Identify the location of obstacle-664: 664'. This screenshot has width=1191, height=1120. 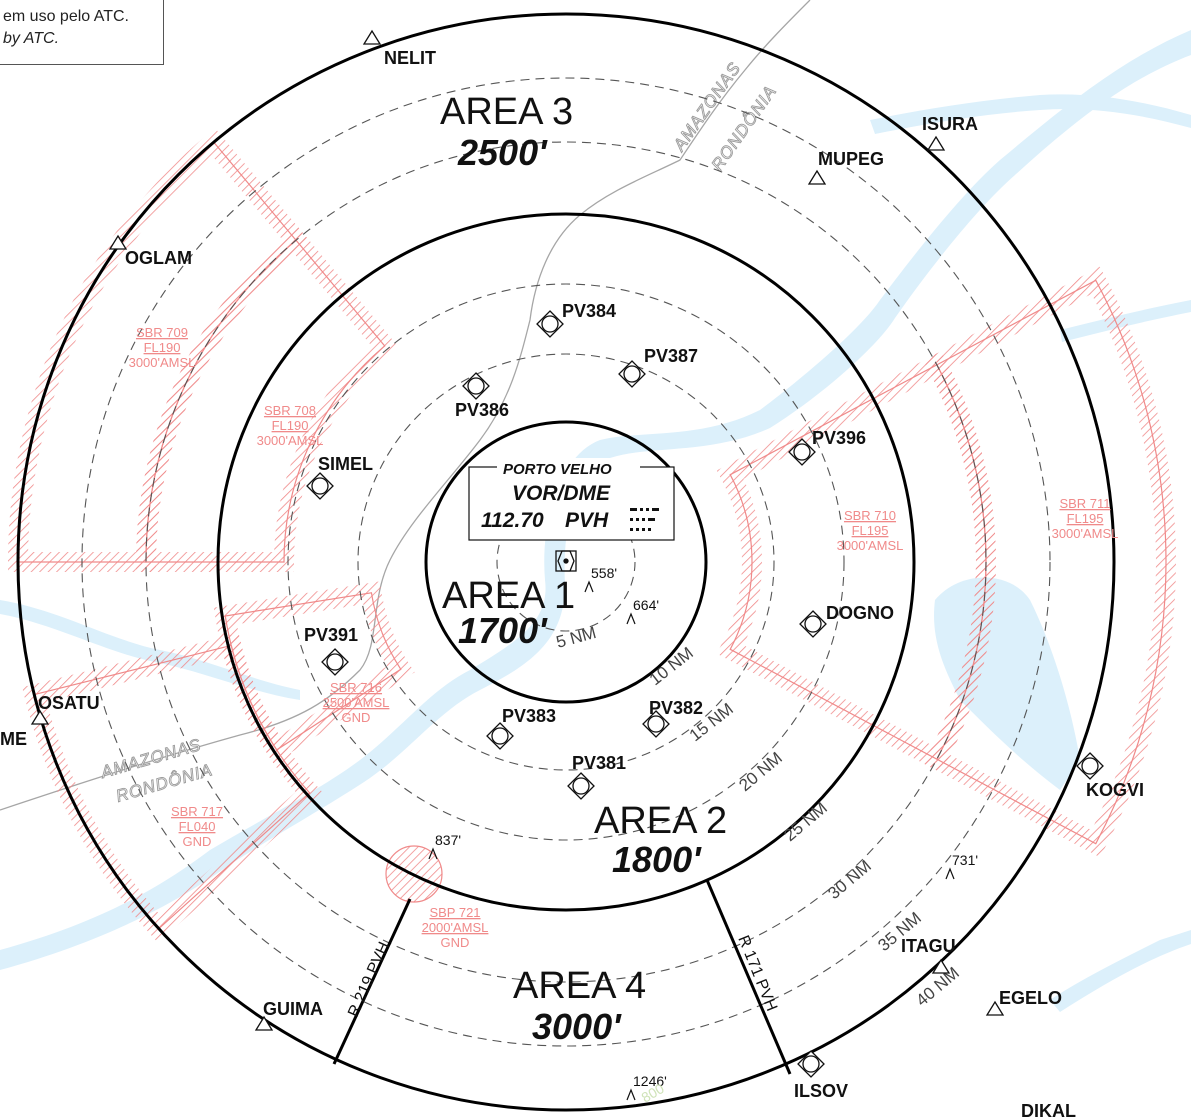
(642, 611).